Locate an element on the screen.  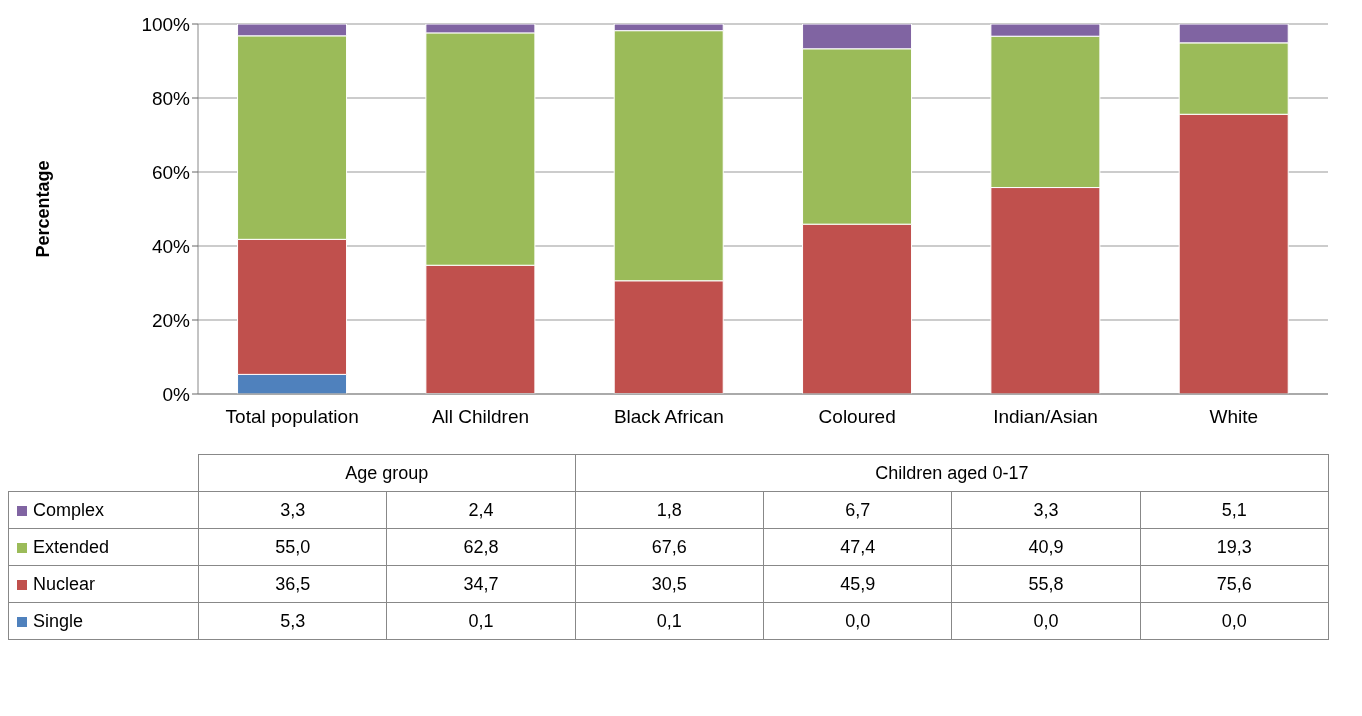
data-label: 67,6 is located at coordinates (669, 547).